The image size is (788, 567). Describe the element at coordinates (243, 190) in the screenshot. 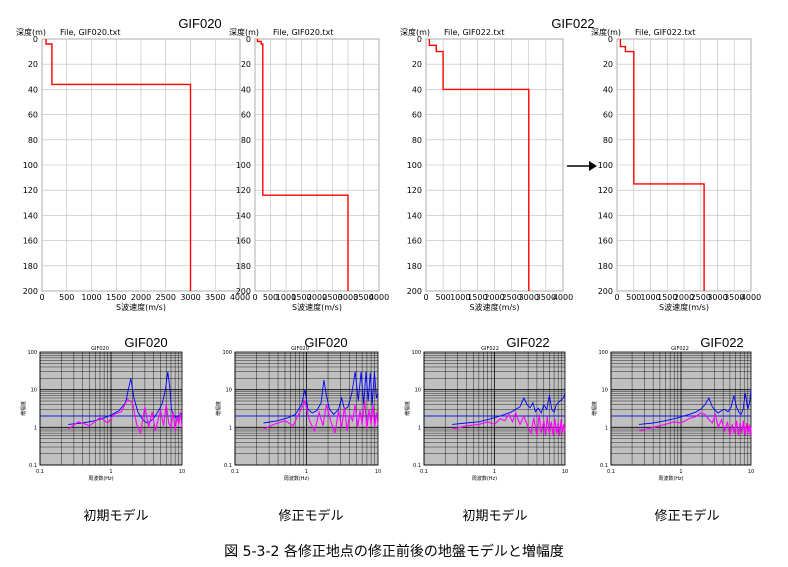

I see `y-tick-label: 120` at that location.